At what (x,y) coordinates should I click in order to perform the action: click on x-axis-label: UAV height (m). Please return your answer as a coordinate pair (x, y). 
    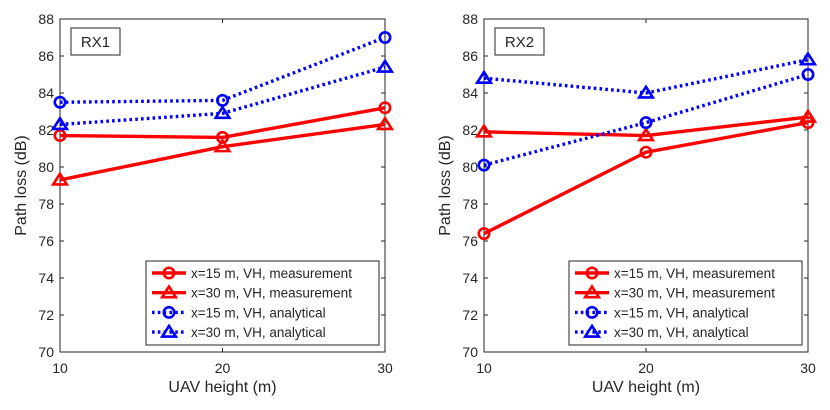
    Looking at the image, I should click on (222, 387).